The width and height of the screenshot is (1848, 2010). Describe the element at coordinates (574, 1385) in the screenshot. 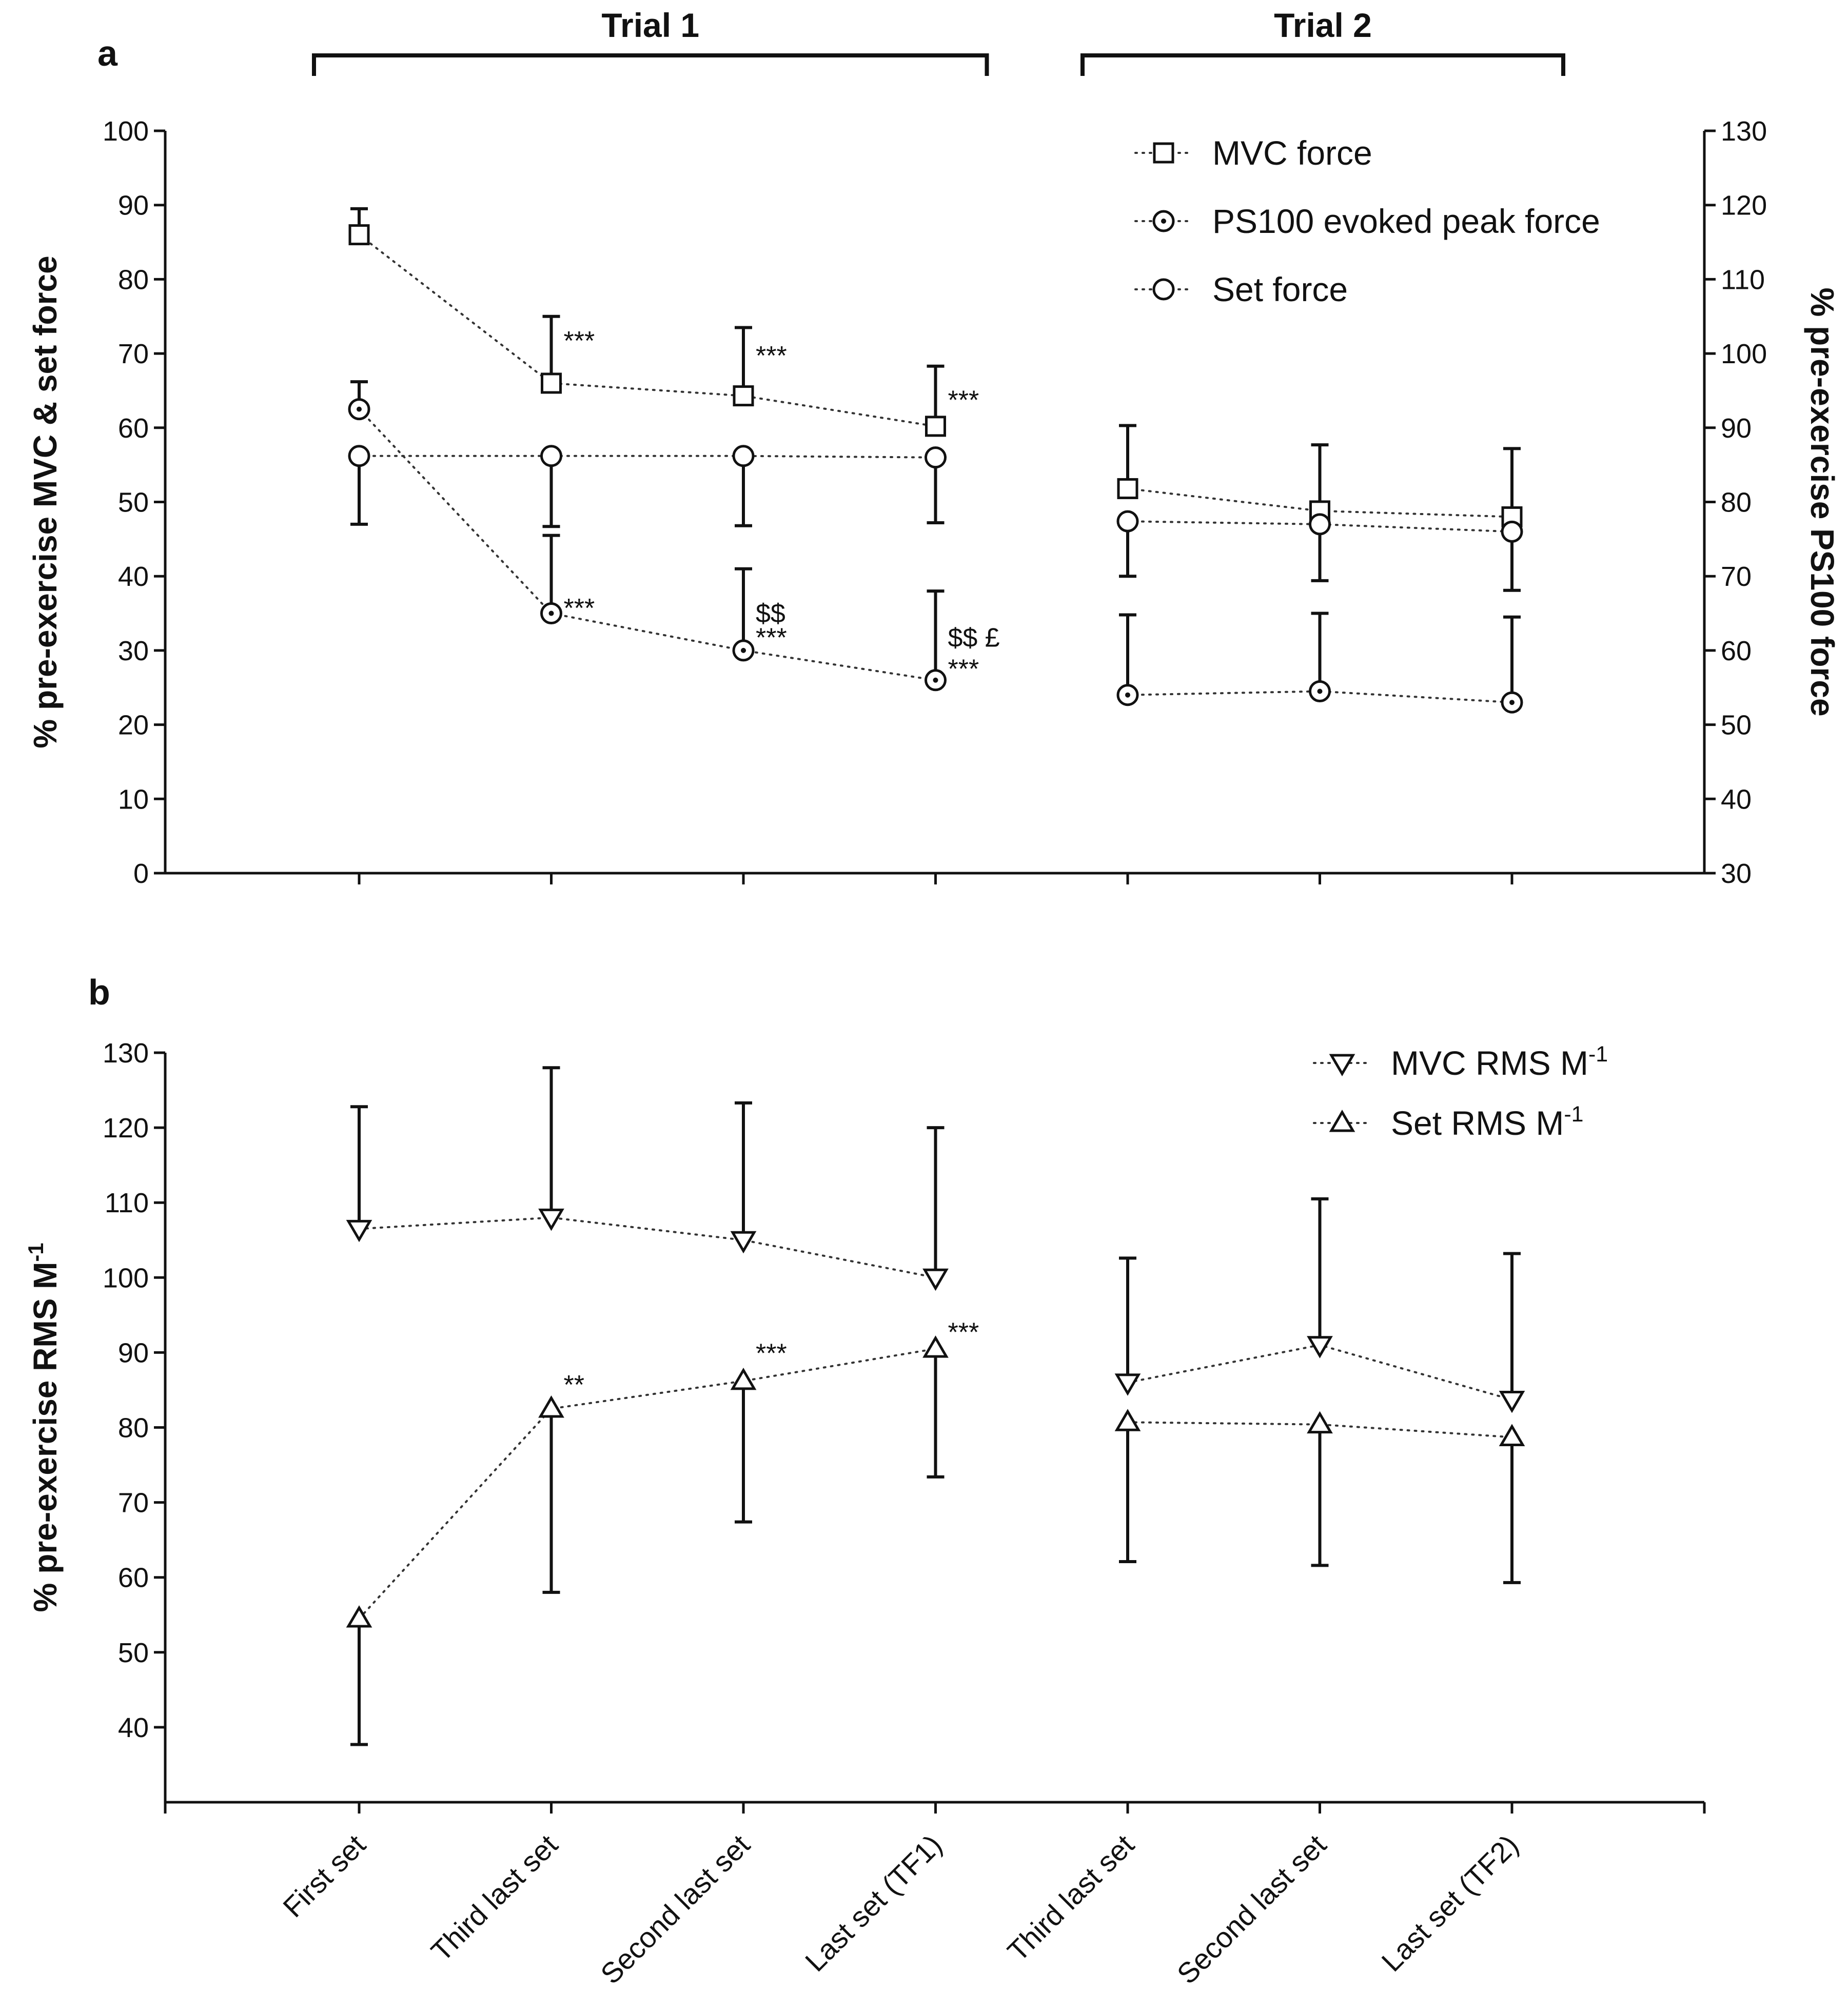

I see `significance-label: **` at that location.